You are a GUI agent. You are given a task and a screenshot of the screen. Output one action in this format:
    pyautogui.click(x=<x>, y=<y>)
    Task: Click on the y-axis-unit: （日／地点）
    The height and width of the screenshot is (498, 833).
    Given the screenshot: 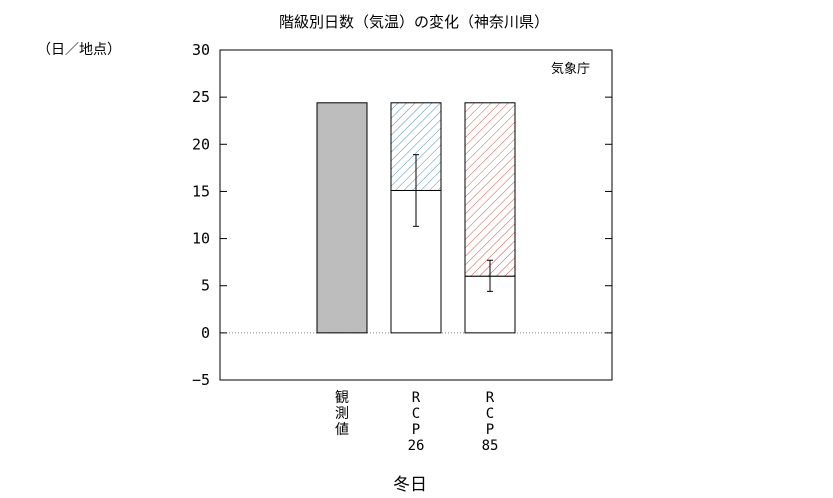 What is the action you would take?
    pyautogui.click(x=79, y=50)
    